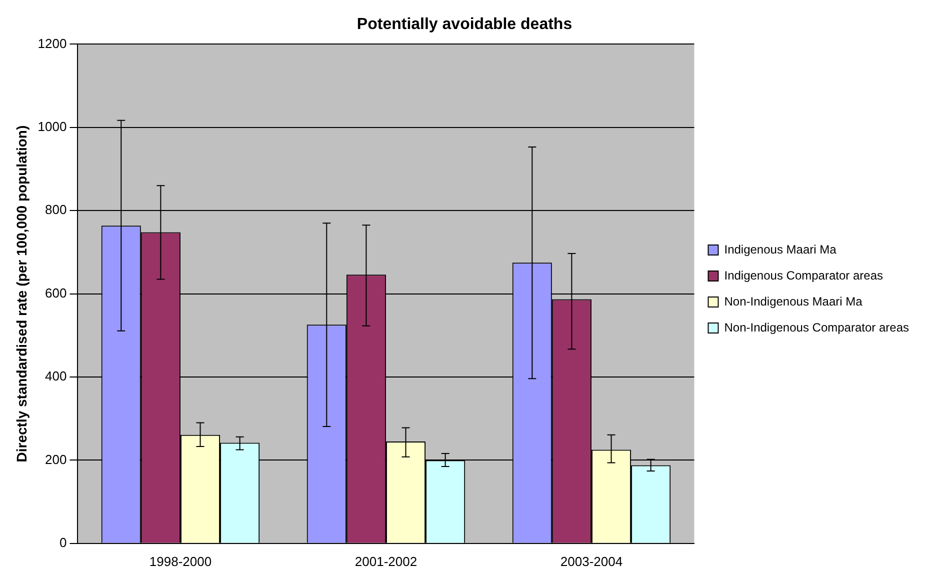 Image resolution: width=939 pixels, height=583 pixels. Describe the element at coordinates (803, 275) in the screenshot. I see `legend-label: Indigenous Comparator areas` at that location.